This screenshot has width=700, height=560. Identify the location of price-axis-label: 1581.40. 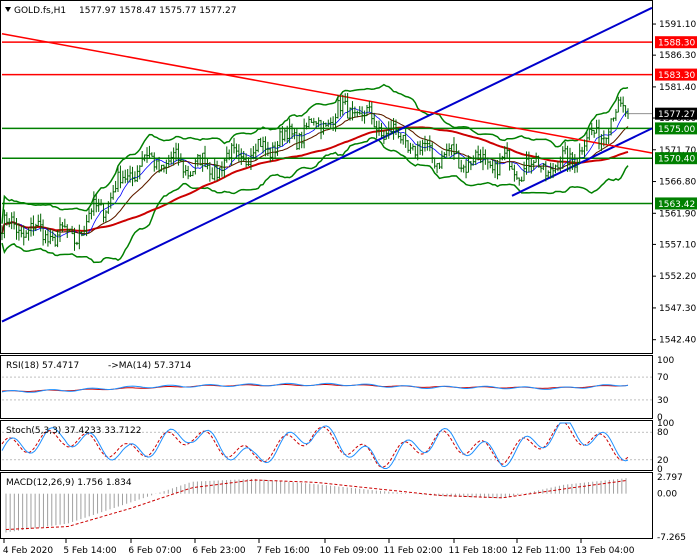
(677, 88).